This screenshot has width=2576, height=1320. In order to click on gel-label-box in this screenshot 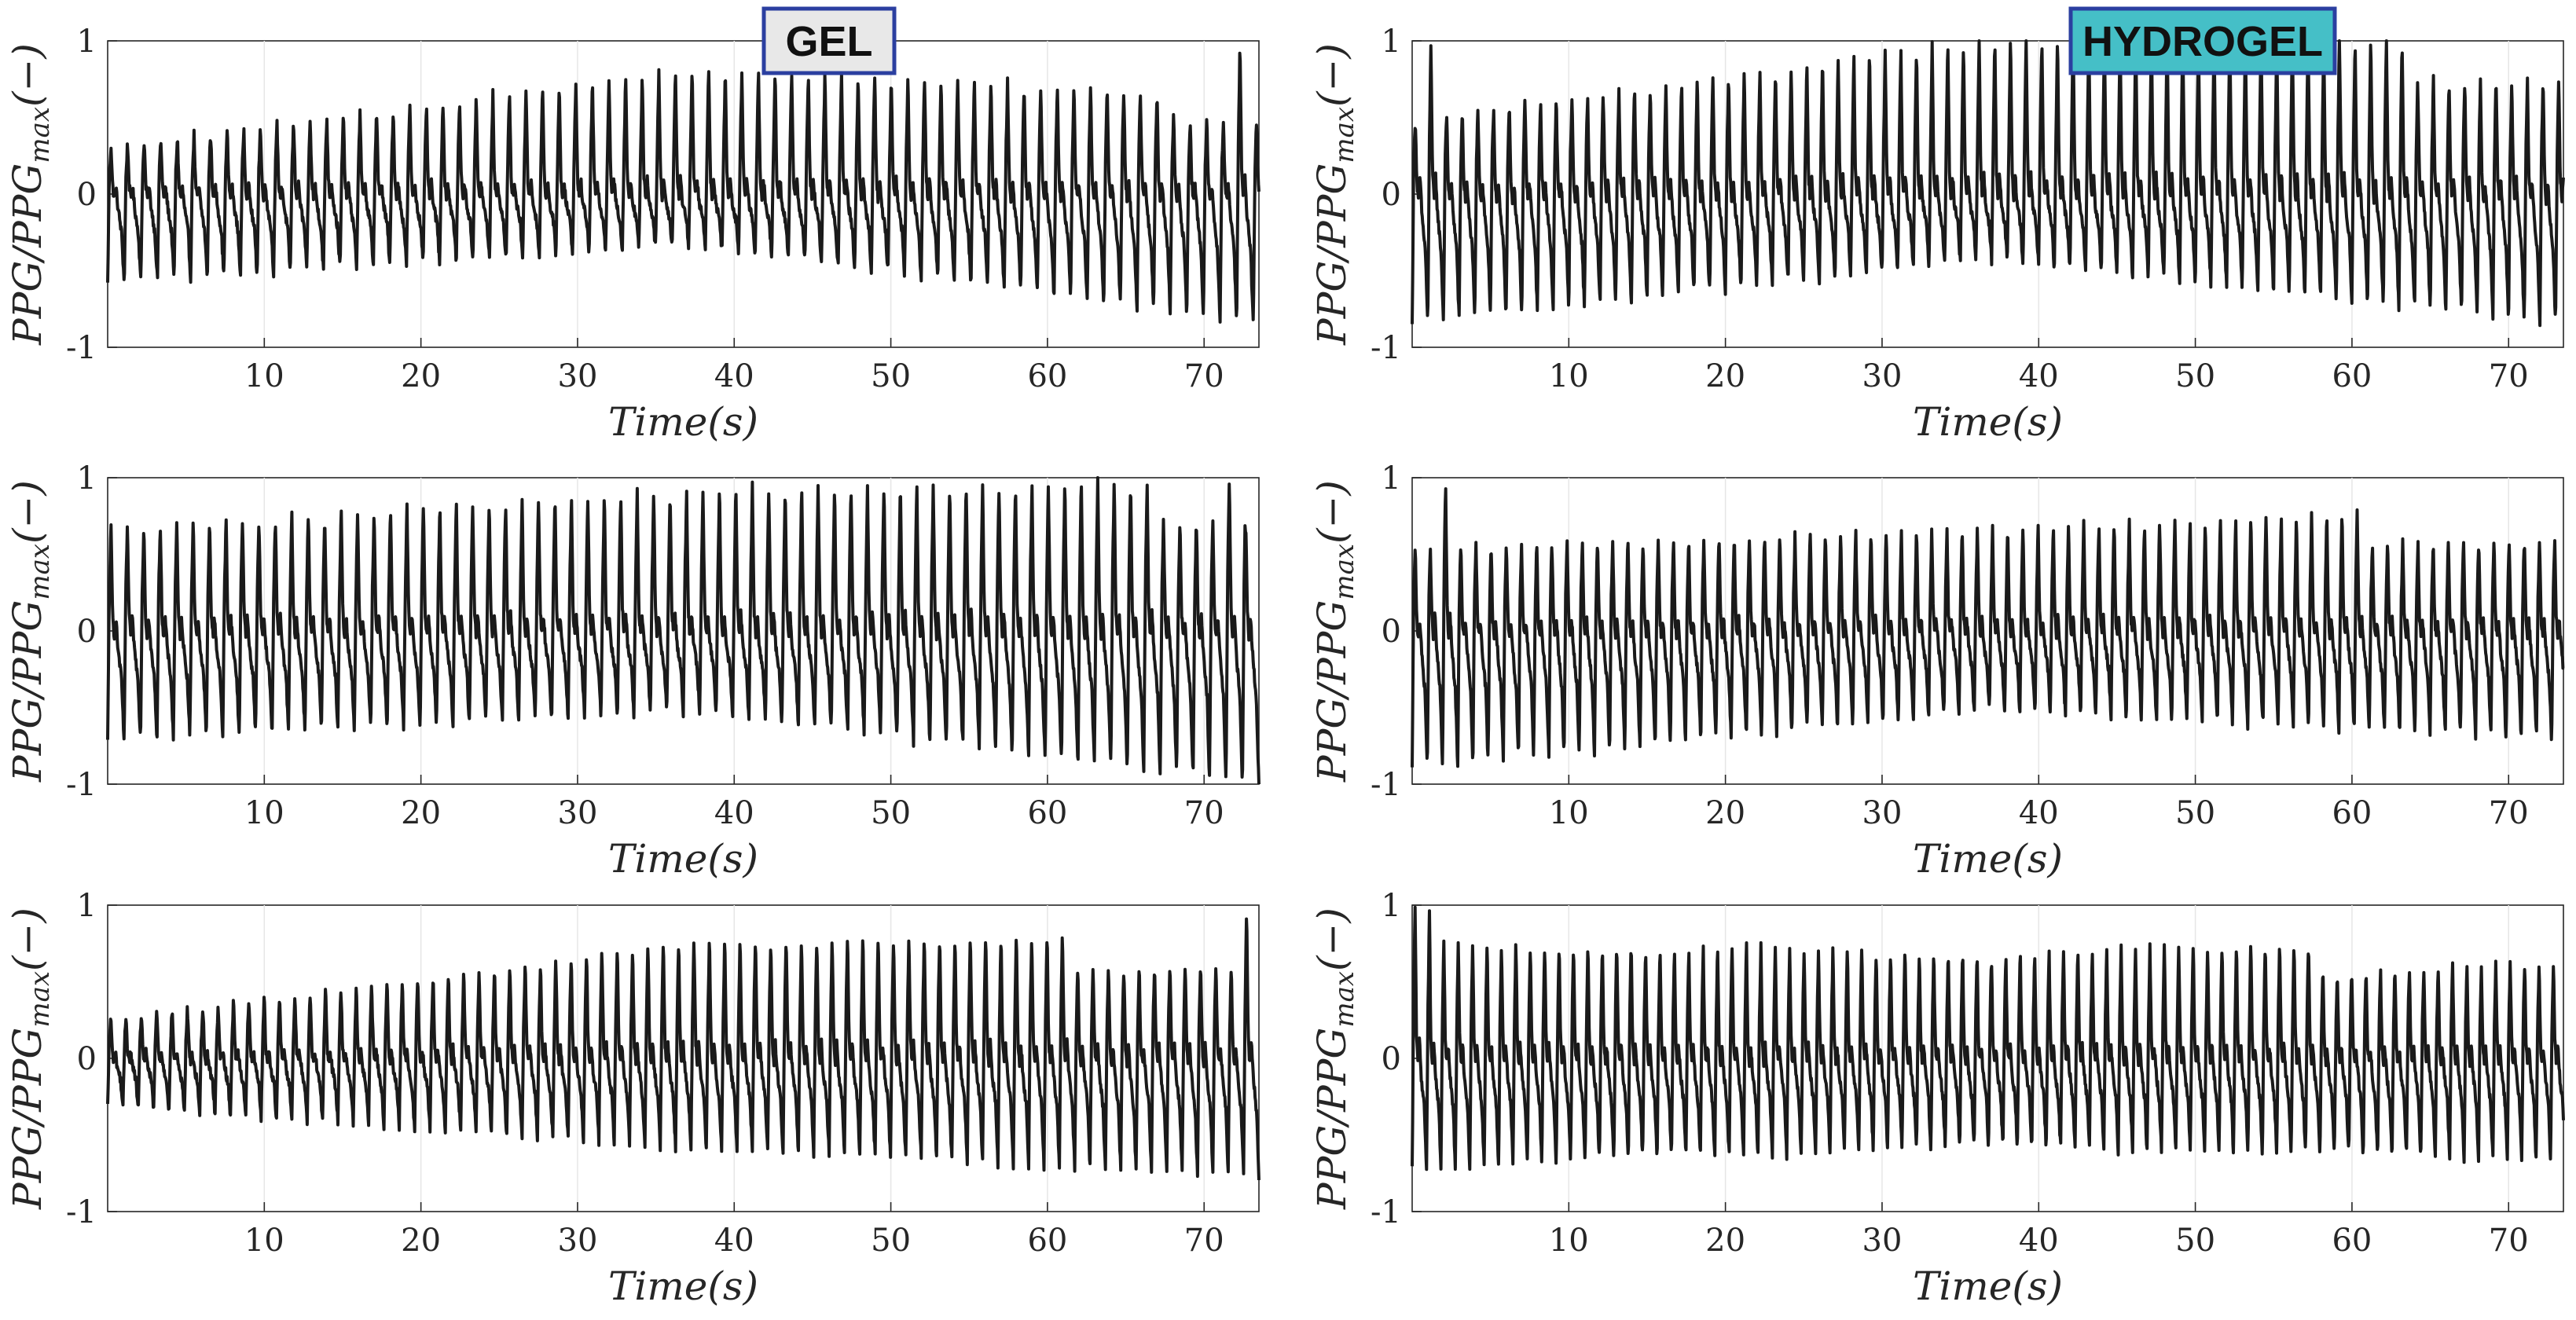, I will do `click(829, 40)`.